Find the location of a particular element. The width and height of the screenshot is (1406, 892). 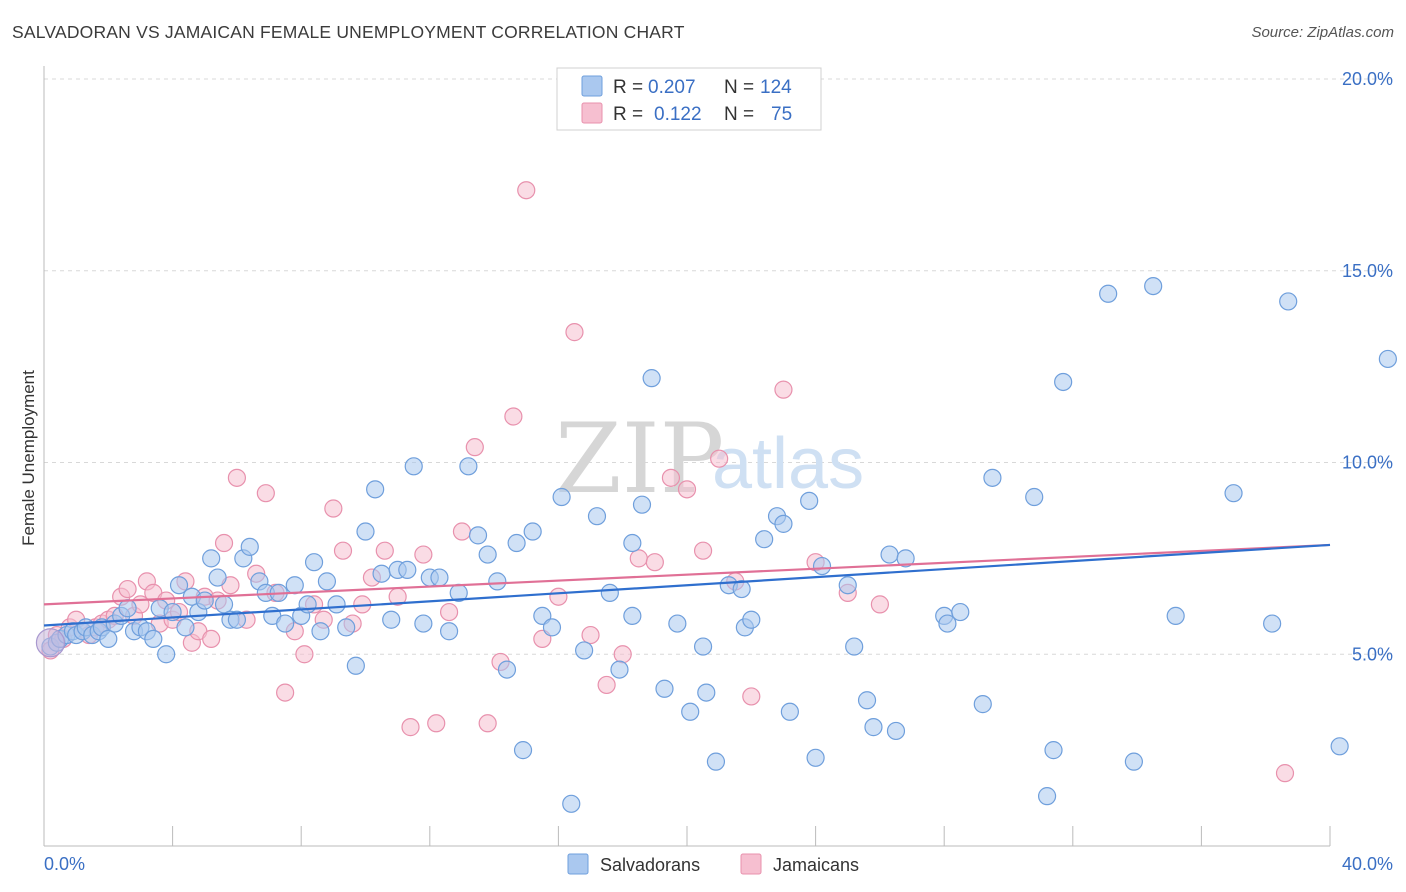

salvadorans-point-cluster is located at coordinates (50, 643).